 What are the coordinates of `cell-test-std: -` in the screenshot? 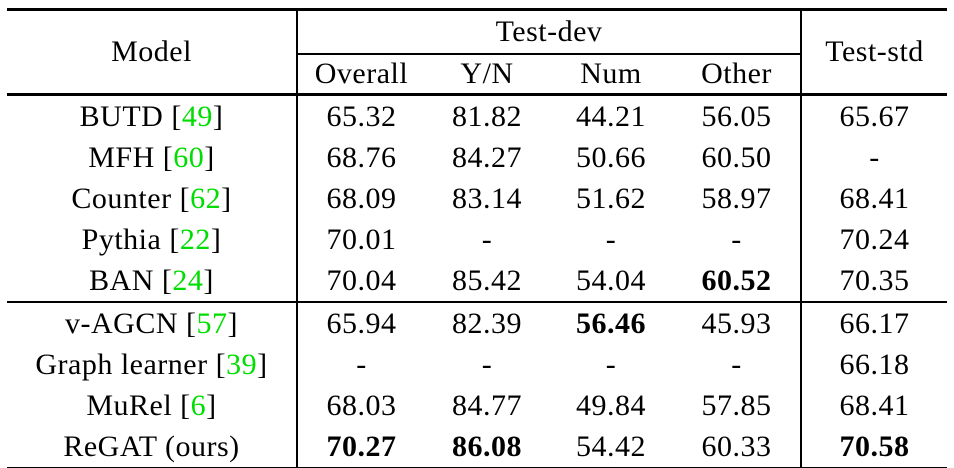 It's located at (873, 157).